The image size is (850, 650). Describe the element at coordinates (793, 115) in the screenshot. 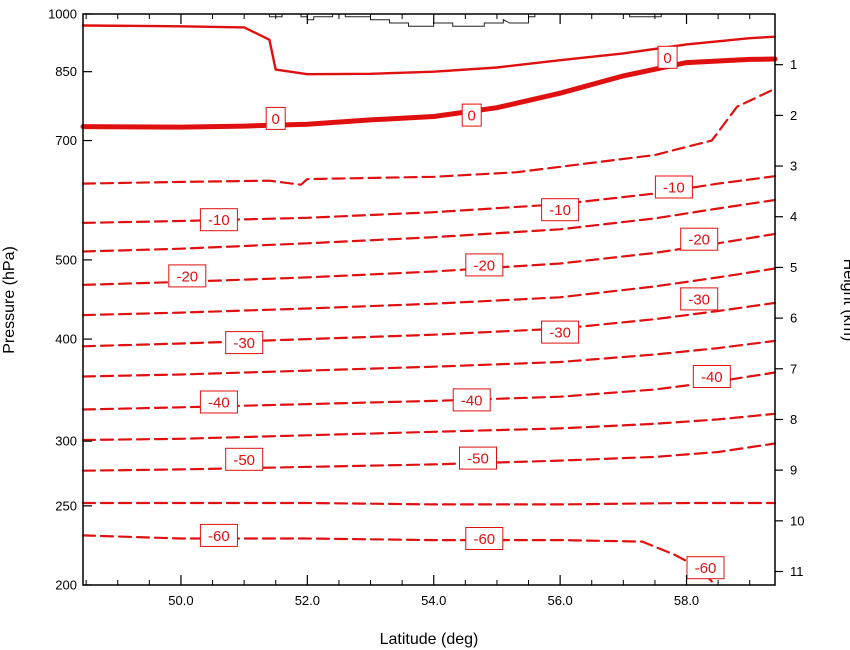

I see `height-tick-label: 2` at that location.